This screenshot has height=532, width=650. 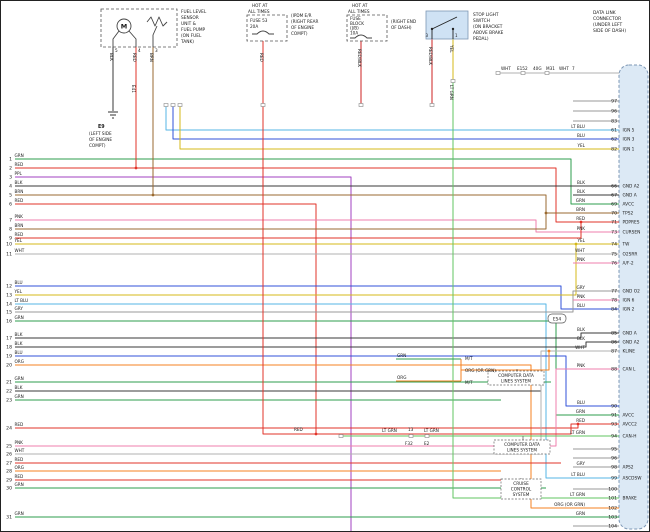 I want to click on ref-tag-label: E54, so click(x=557, y=320).